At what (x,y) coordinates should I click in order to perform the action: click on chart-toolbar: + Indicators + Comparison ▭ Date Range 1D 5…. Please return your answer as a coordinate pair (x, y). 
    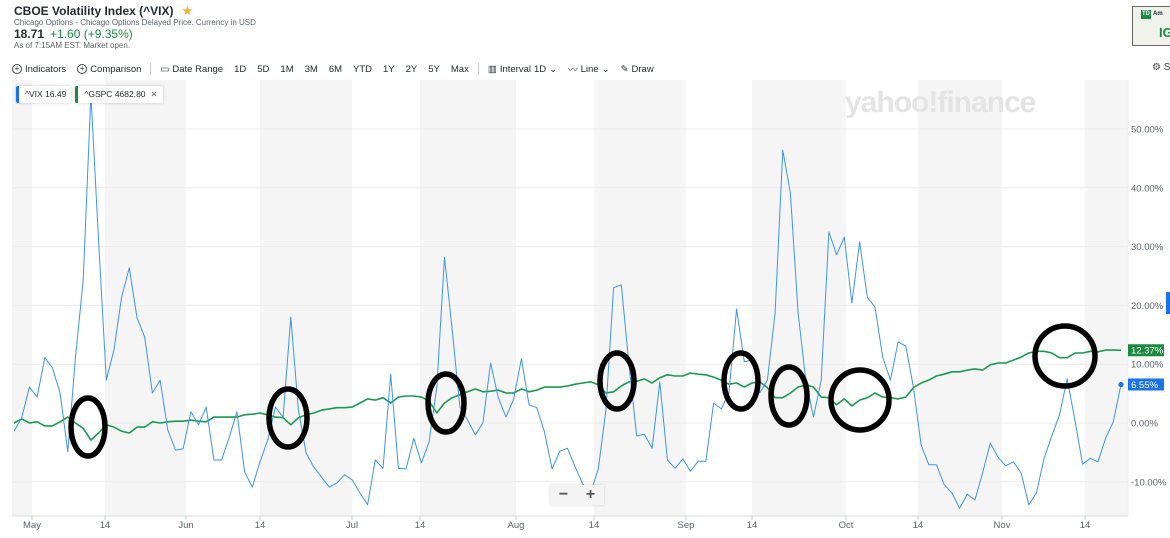
    Looking at the image, I should click on (338, 69).